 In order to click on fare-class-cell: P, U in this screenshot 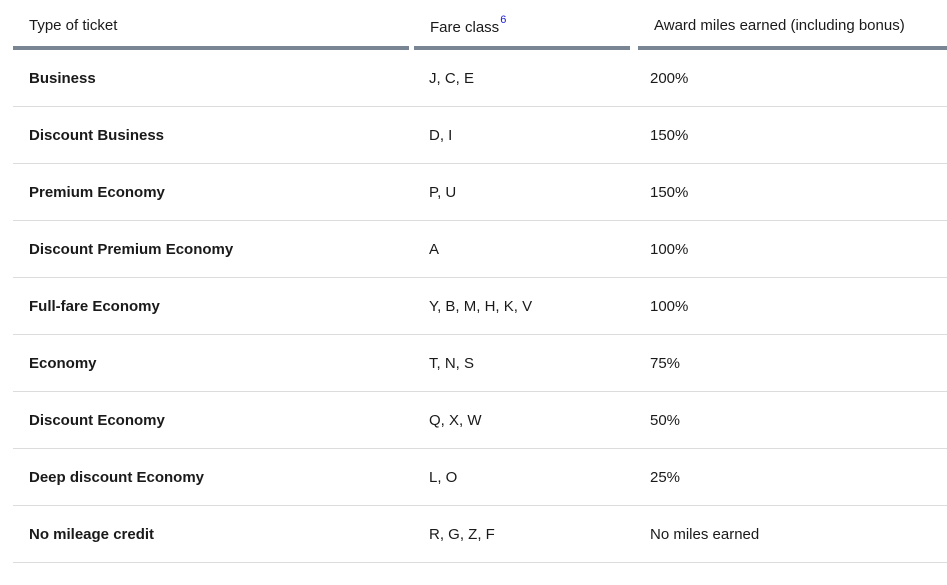, I will do `click(443, 192)`.